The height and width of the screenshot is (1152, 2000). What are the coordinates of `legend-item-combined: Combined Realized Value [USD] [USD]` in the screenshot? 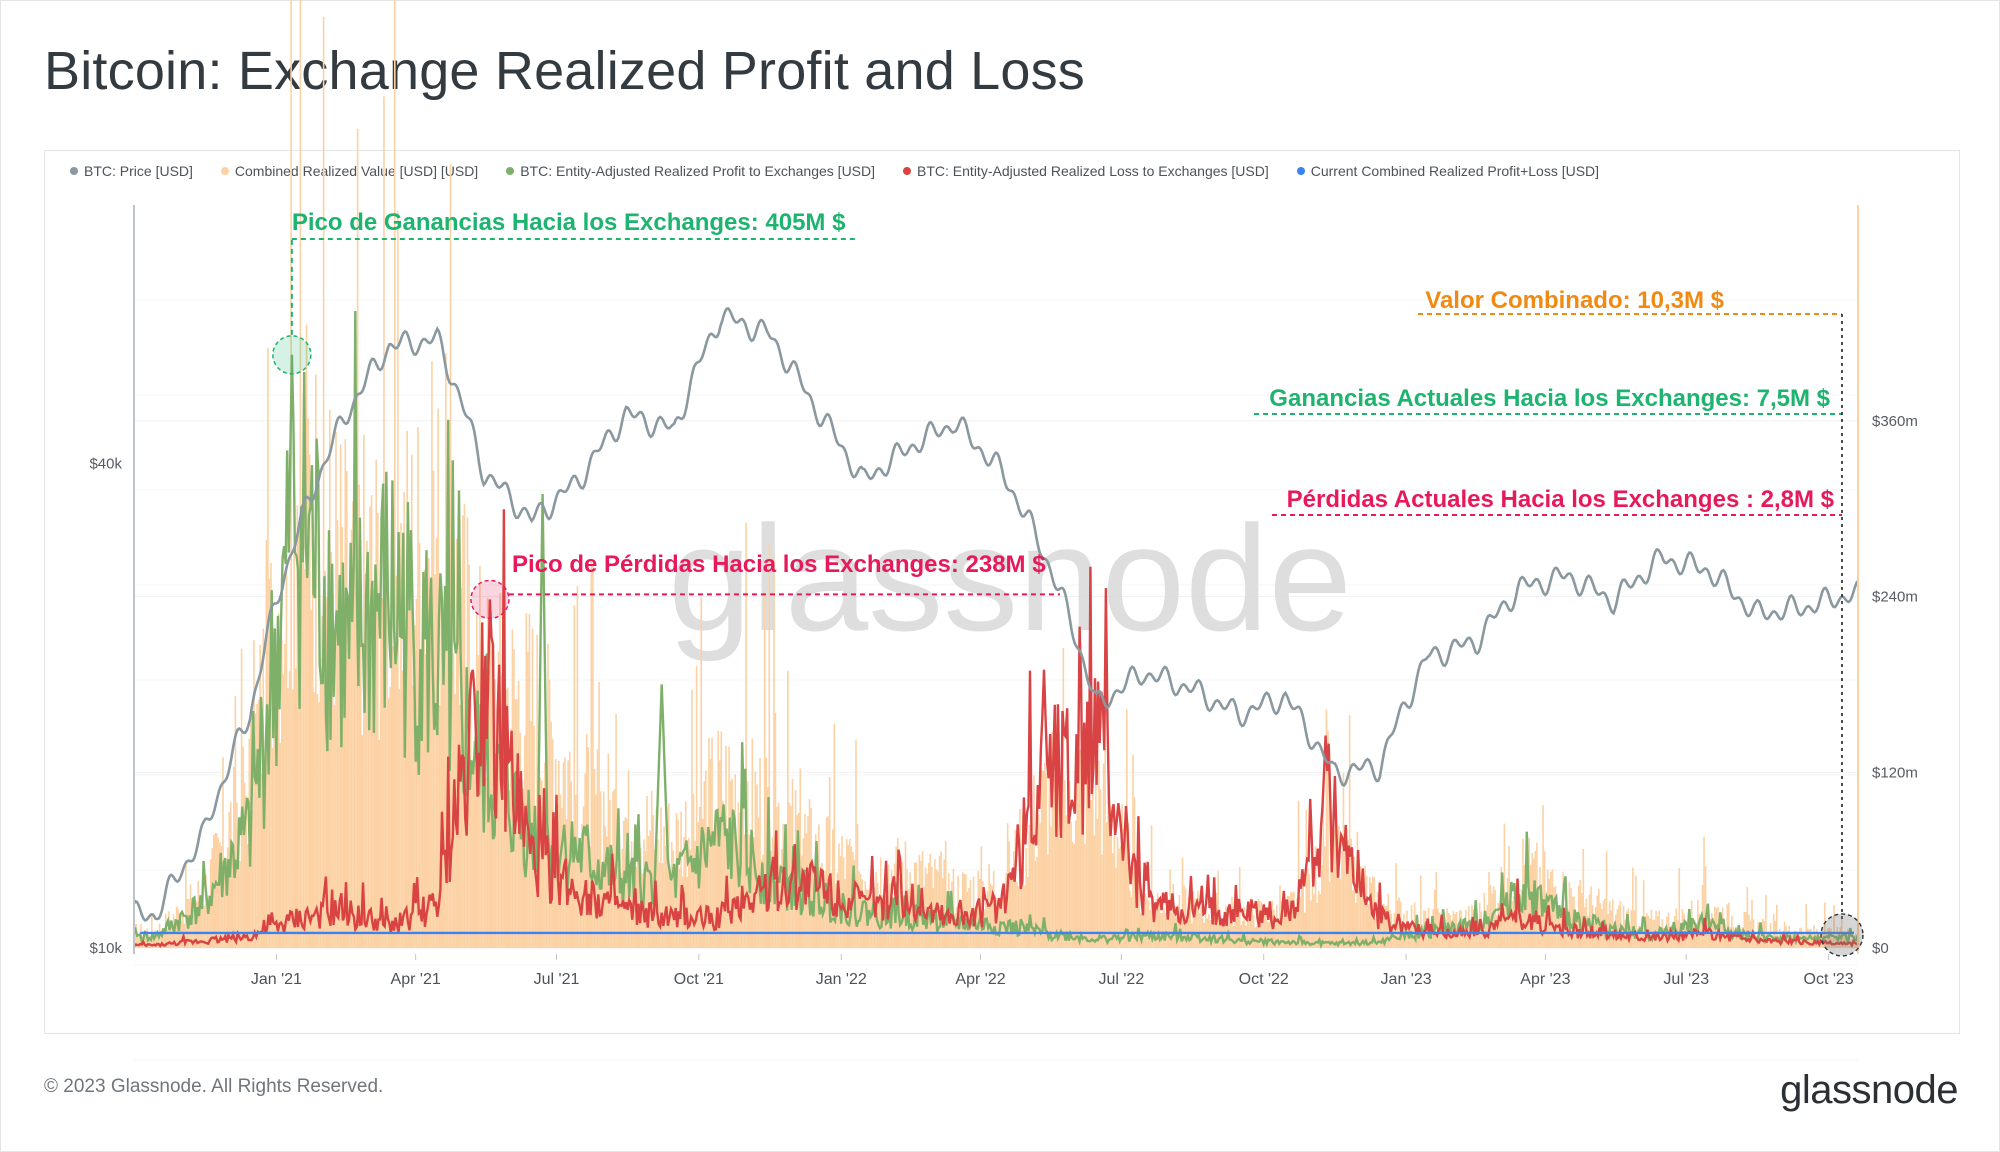 It's located at (349, 171).